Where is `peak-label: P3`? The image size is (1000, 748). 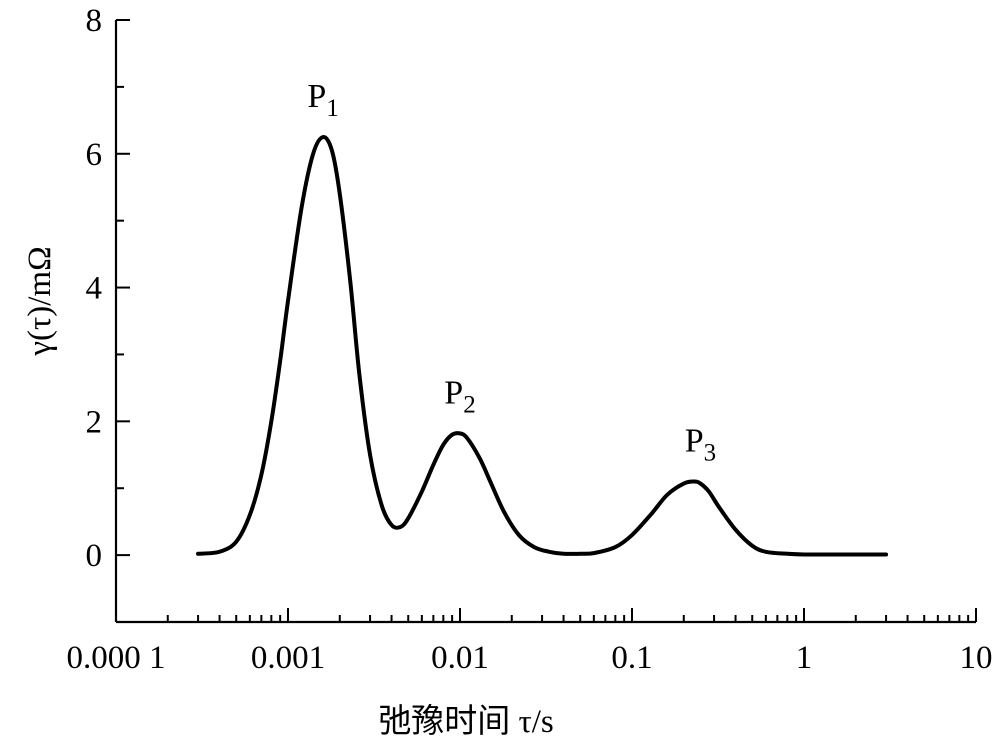 peak-label: P3 is located at coordinates (700, 445).